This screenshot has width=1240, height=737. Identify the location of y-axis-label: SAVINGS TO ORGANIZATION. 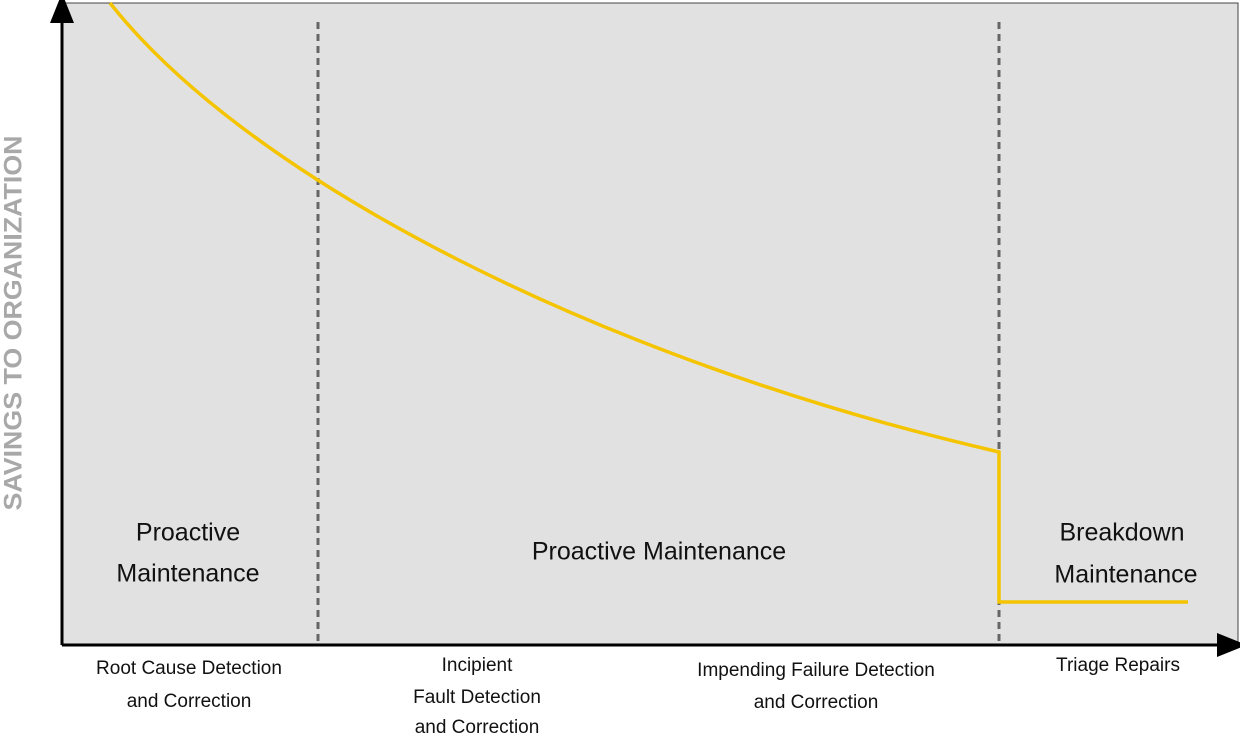
(14, 323).